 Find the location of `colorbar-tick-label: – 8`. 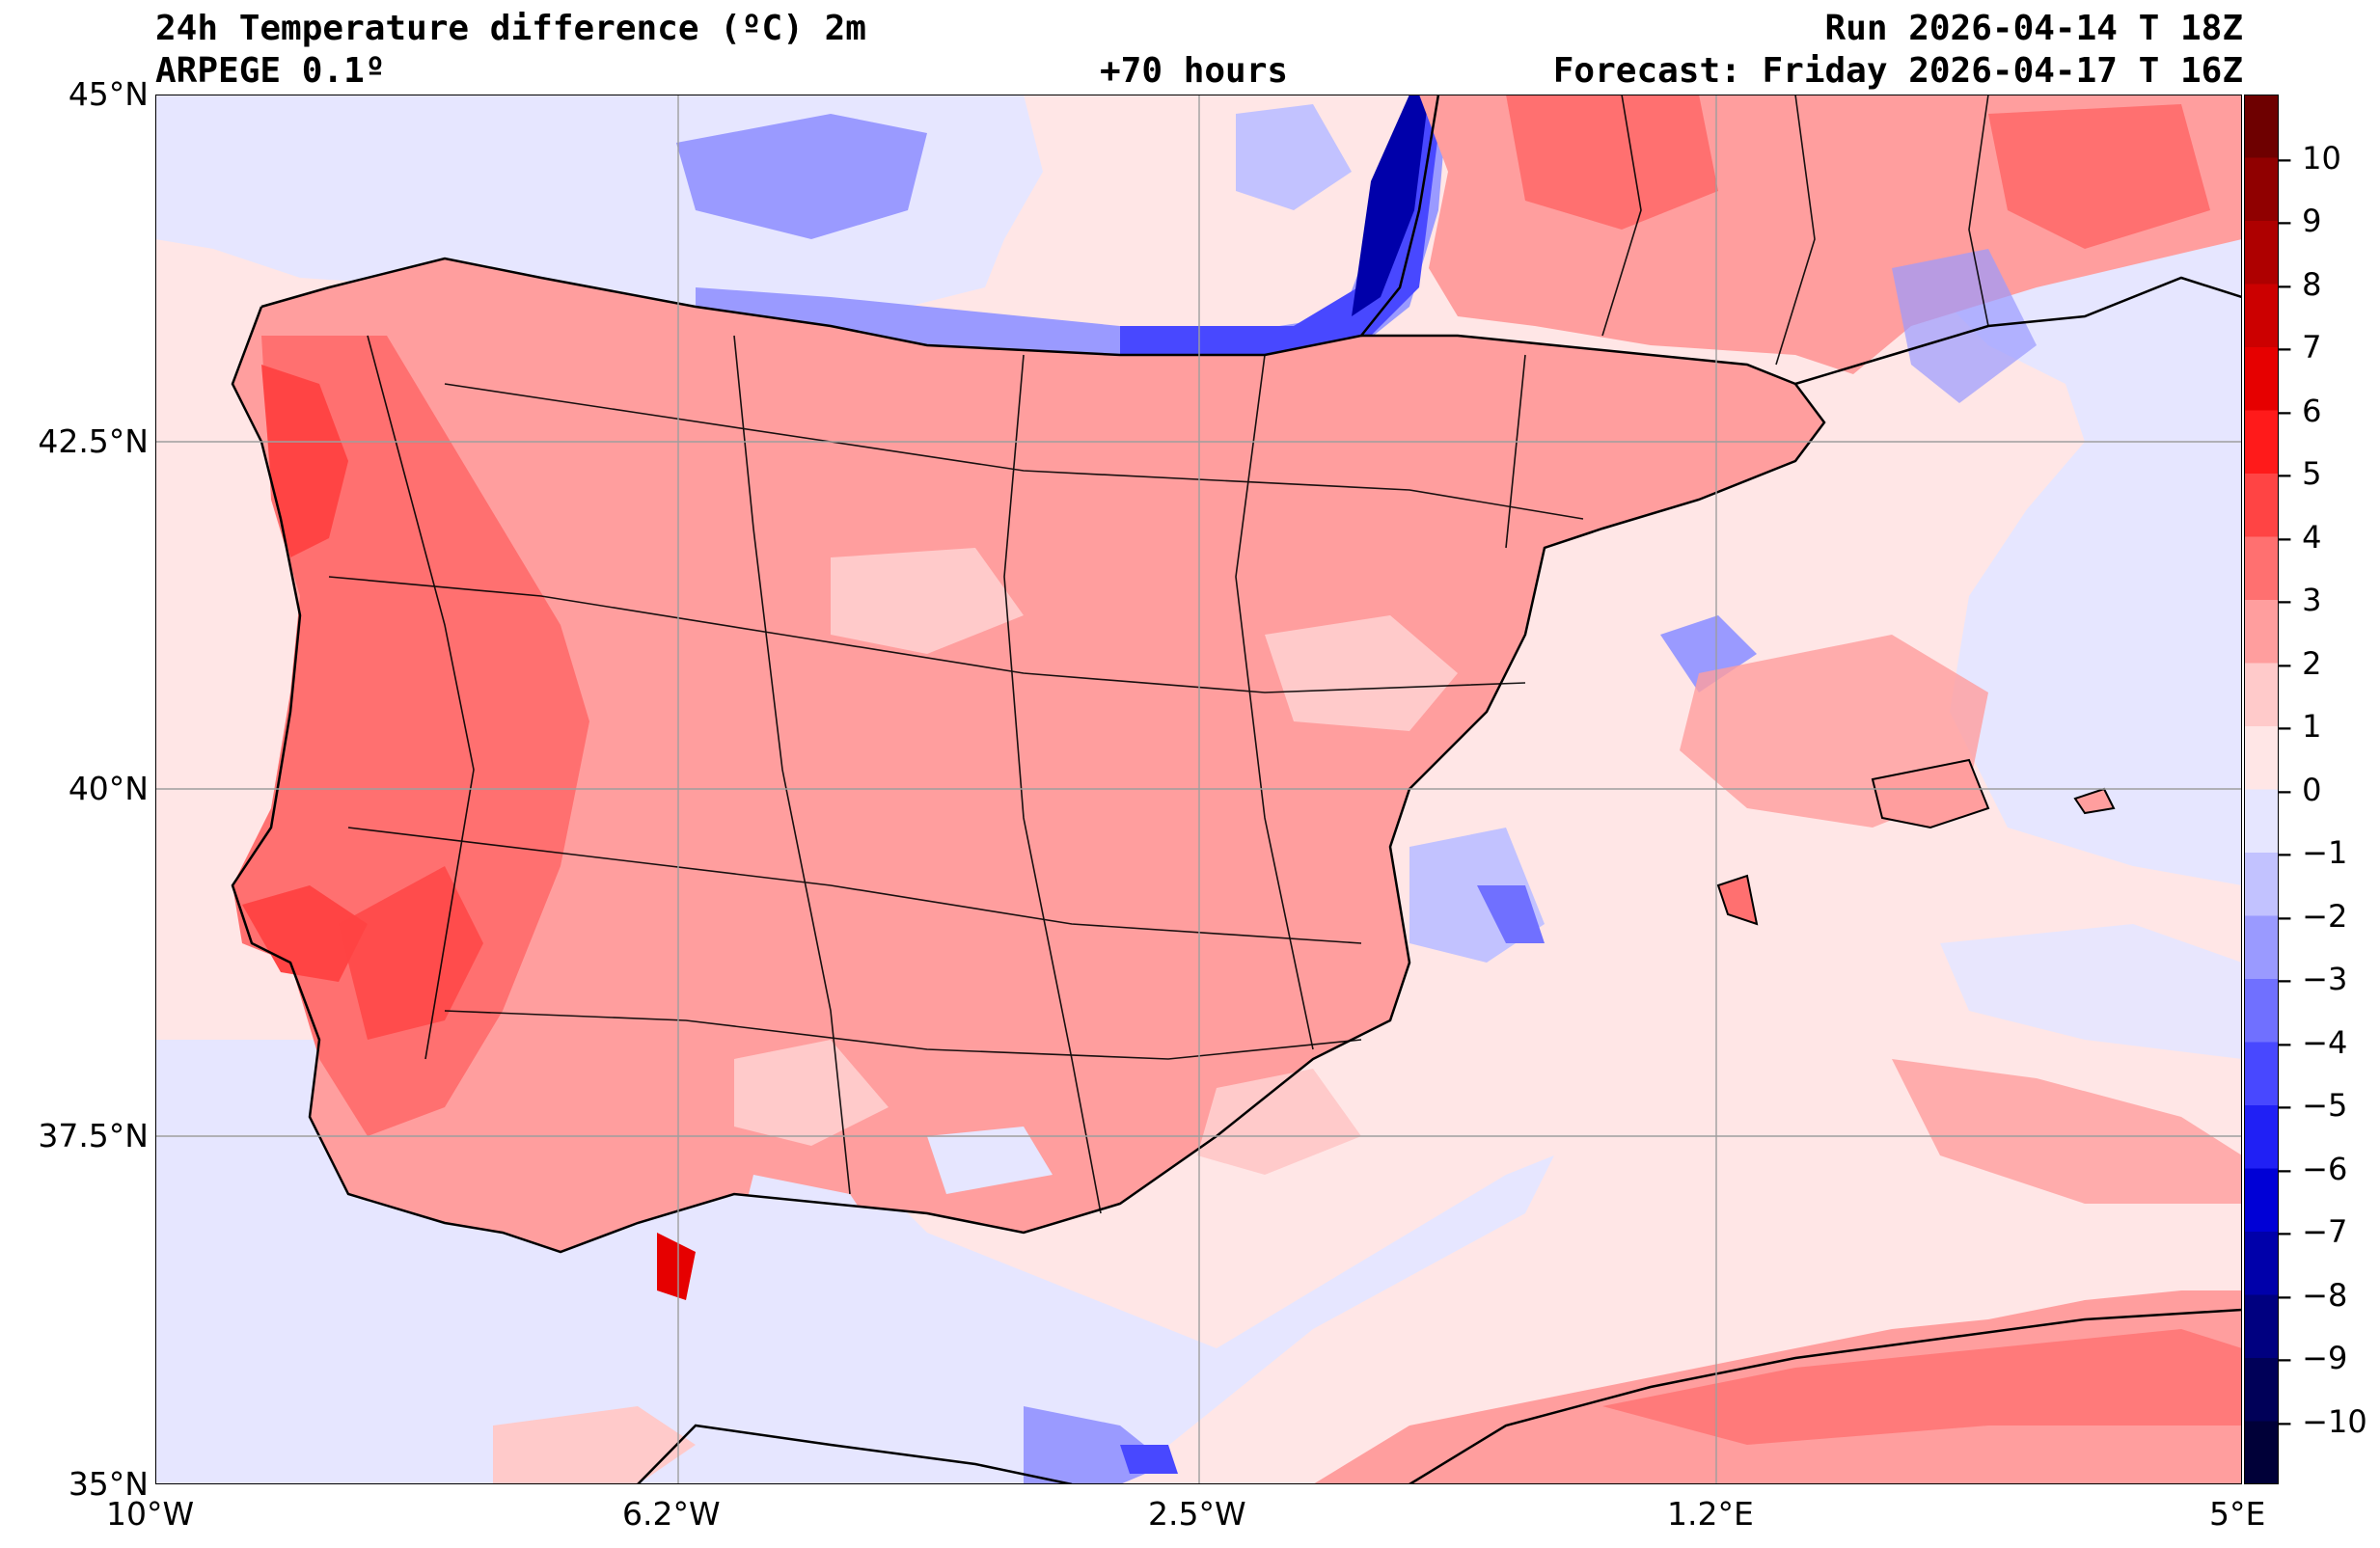

colorbar-tick-label: – 8 is located at coordinates (2300, 284).